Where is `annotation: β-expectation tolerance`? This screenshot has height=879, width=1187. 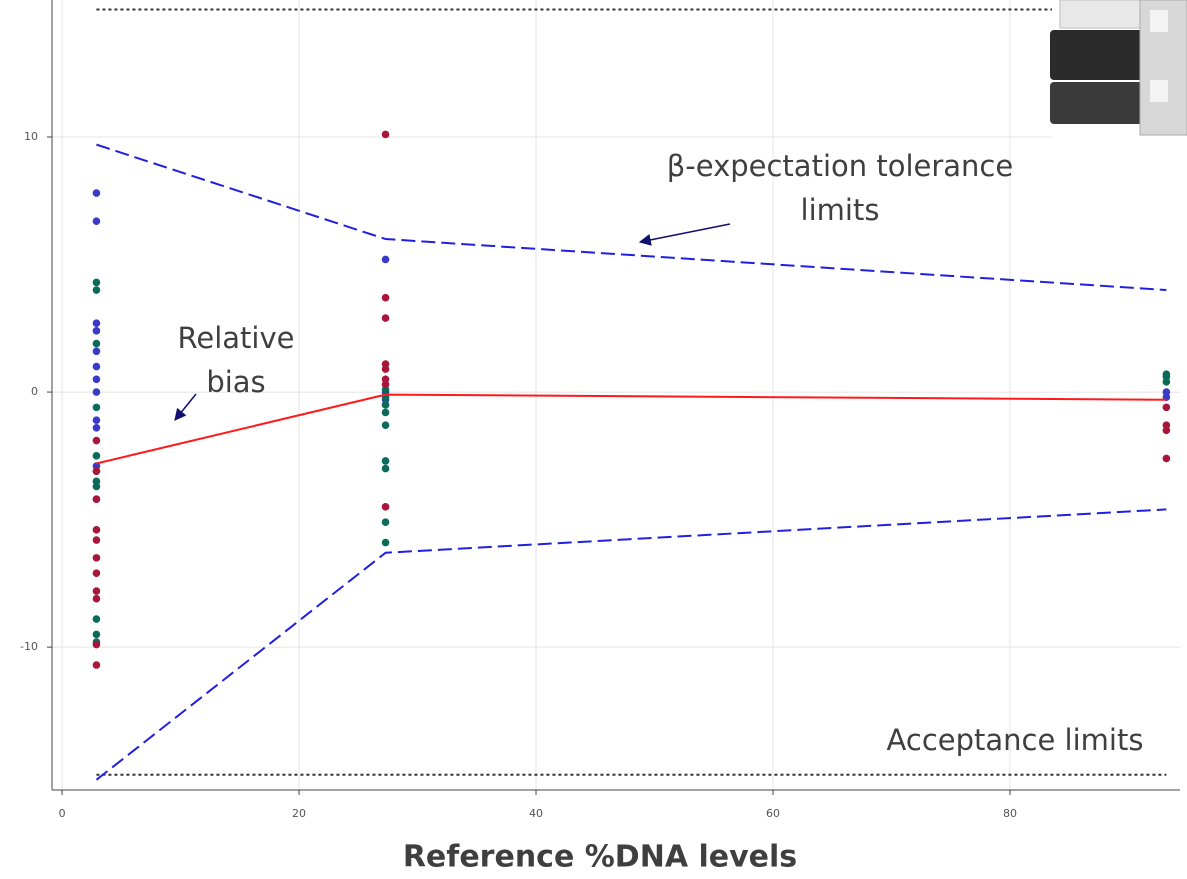
annotation: β-expectation tolerance is located at coordinates (840, 166).